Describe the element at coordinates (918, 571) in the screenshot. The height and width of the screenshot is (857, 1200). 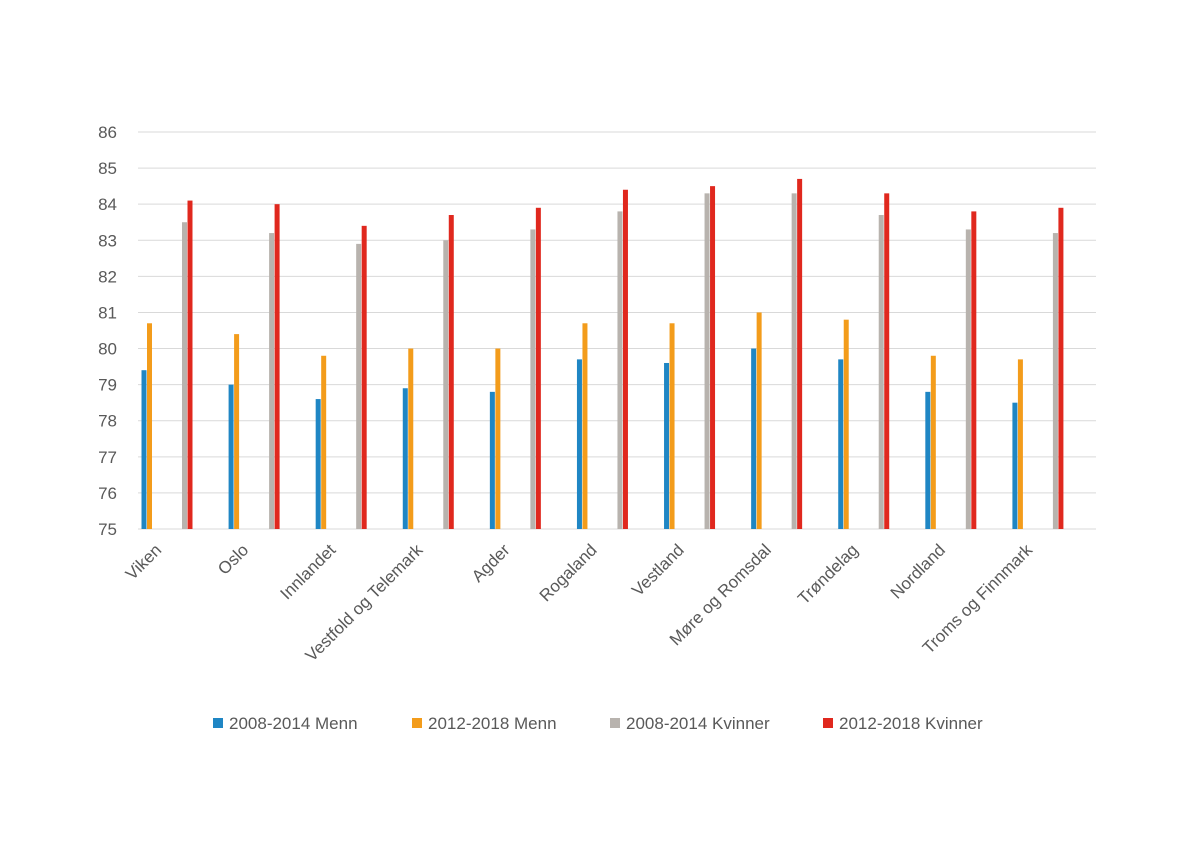
I see `x-tick-label: Nordland` at that location.